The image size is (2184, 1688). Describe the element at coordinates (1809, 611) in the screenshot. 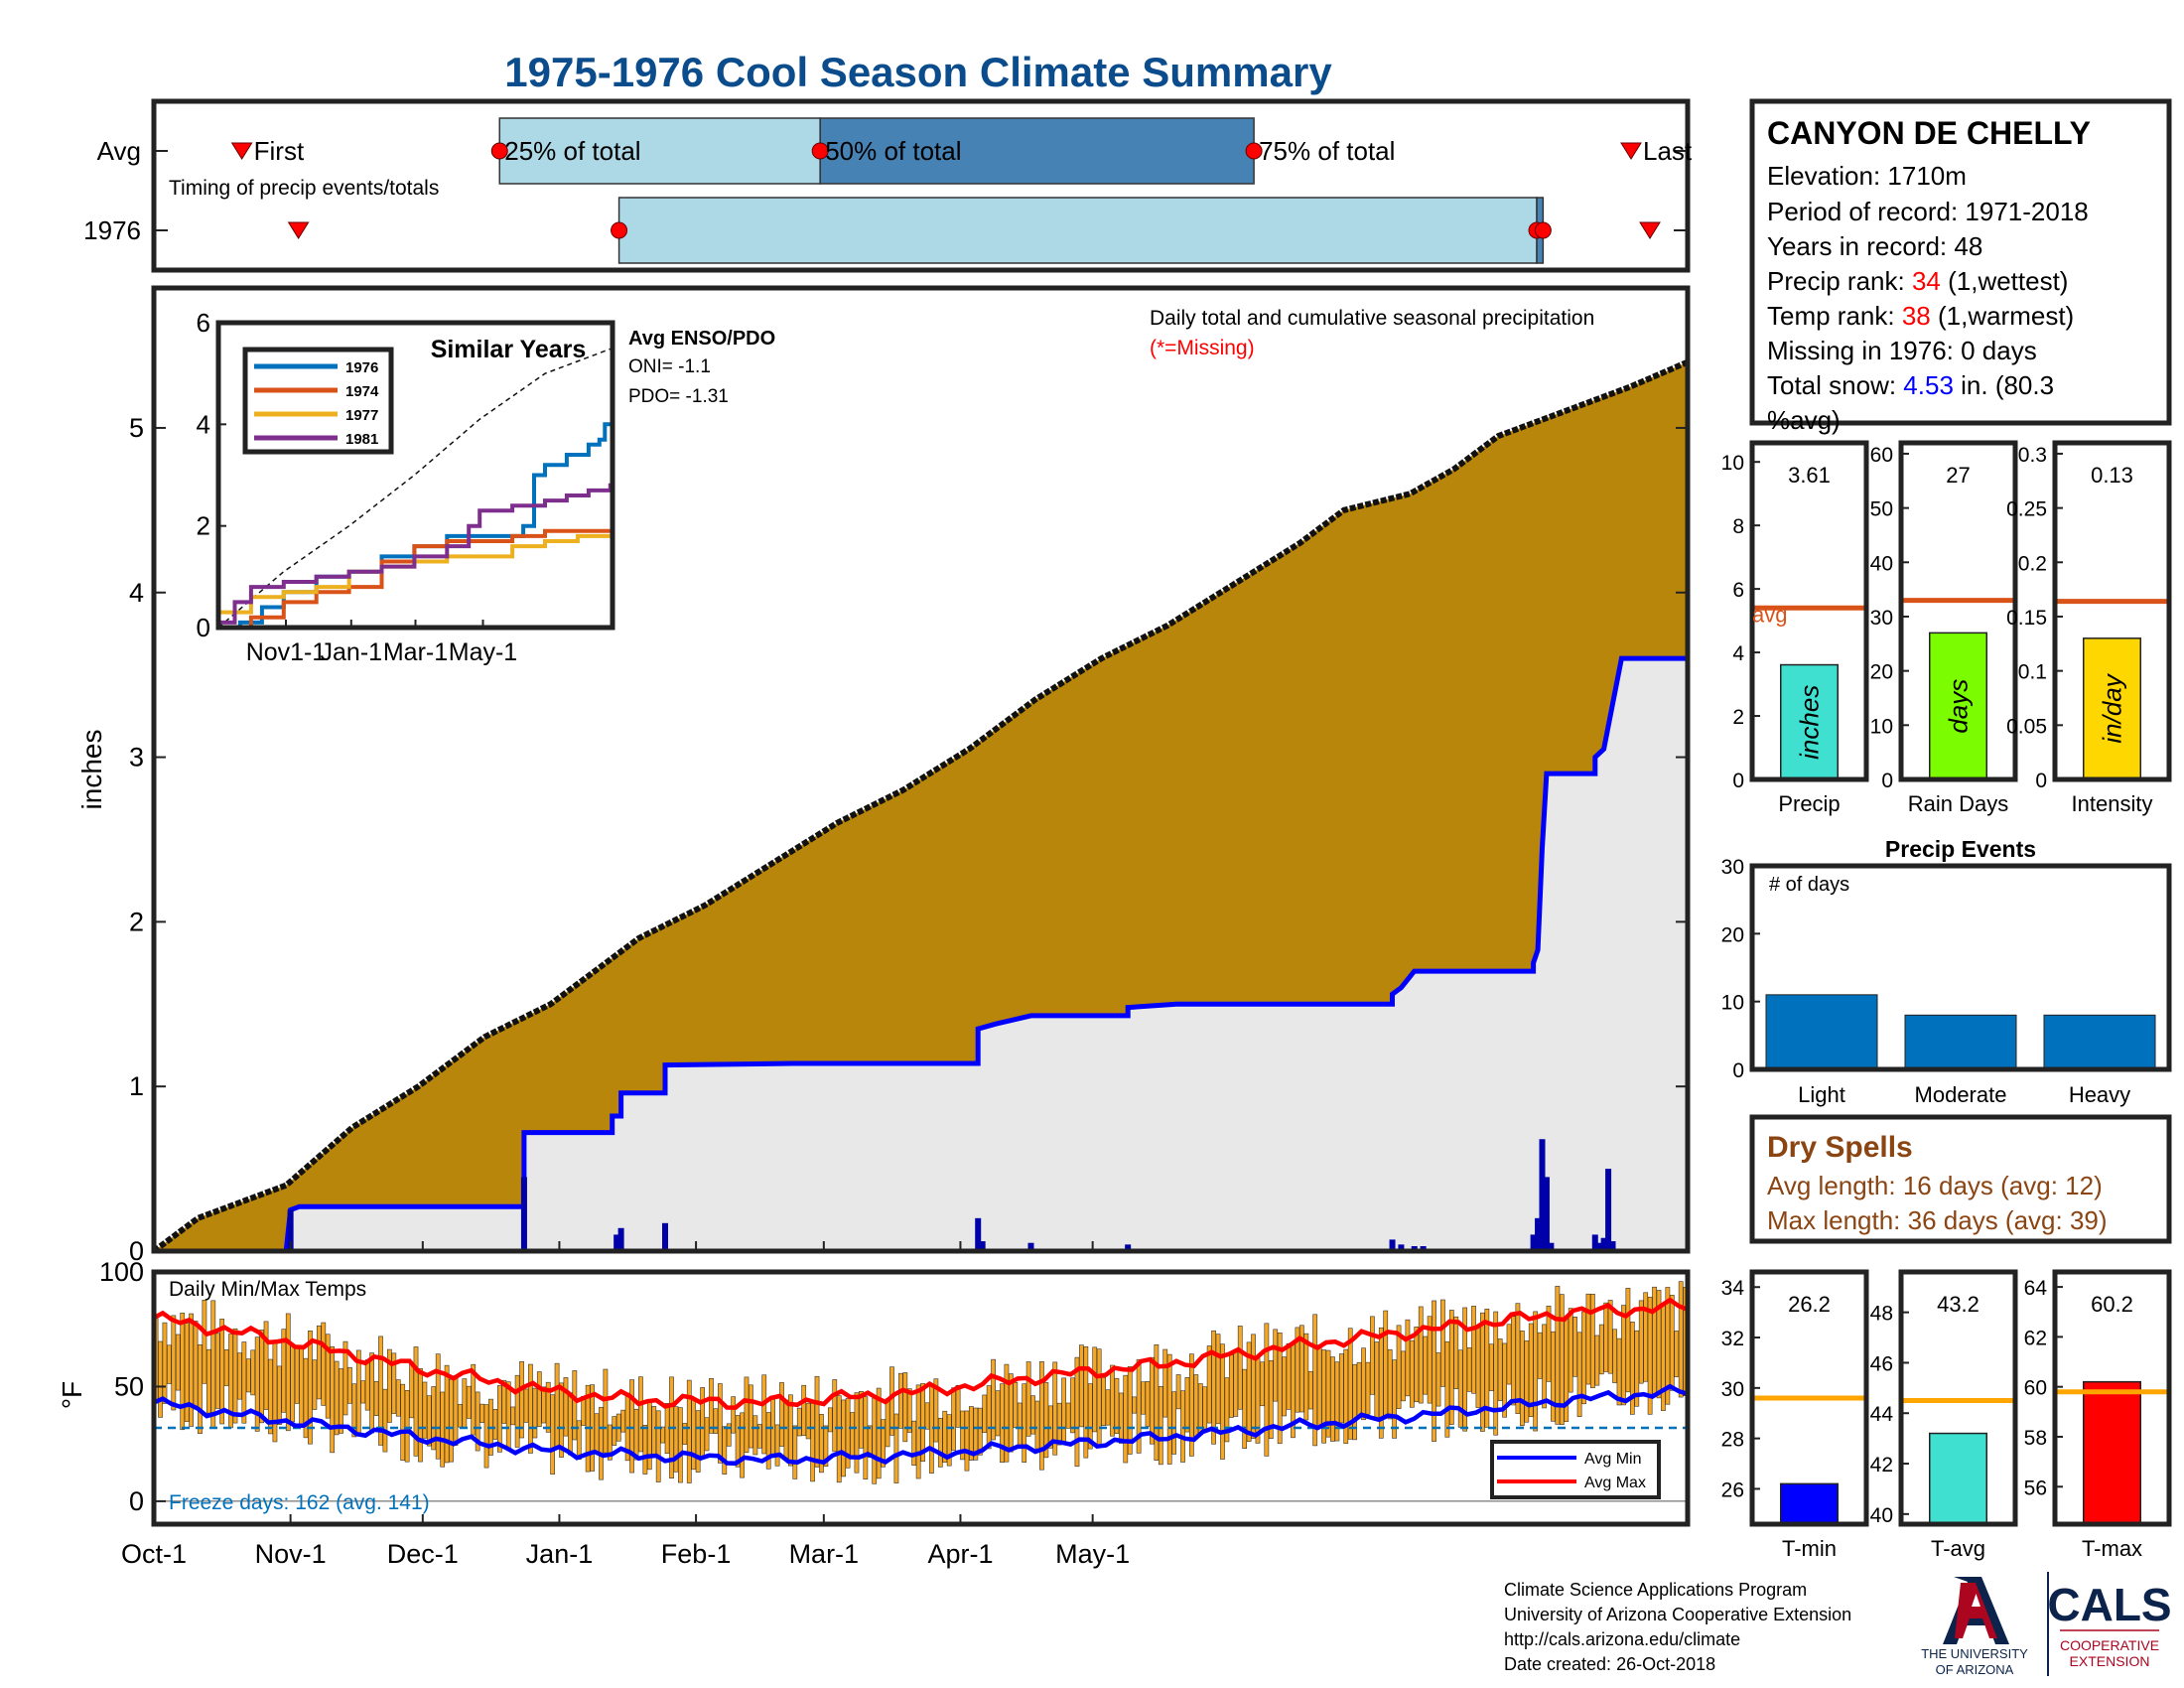

I see `summary-precip-frame` at that location.